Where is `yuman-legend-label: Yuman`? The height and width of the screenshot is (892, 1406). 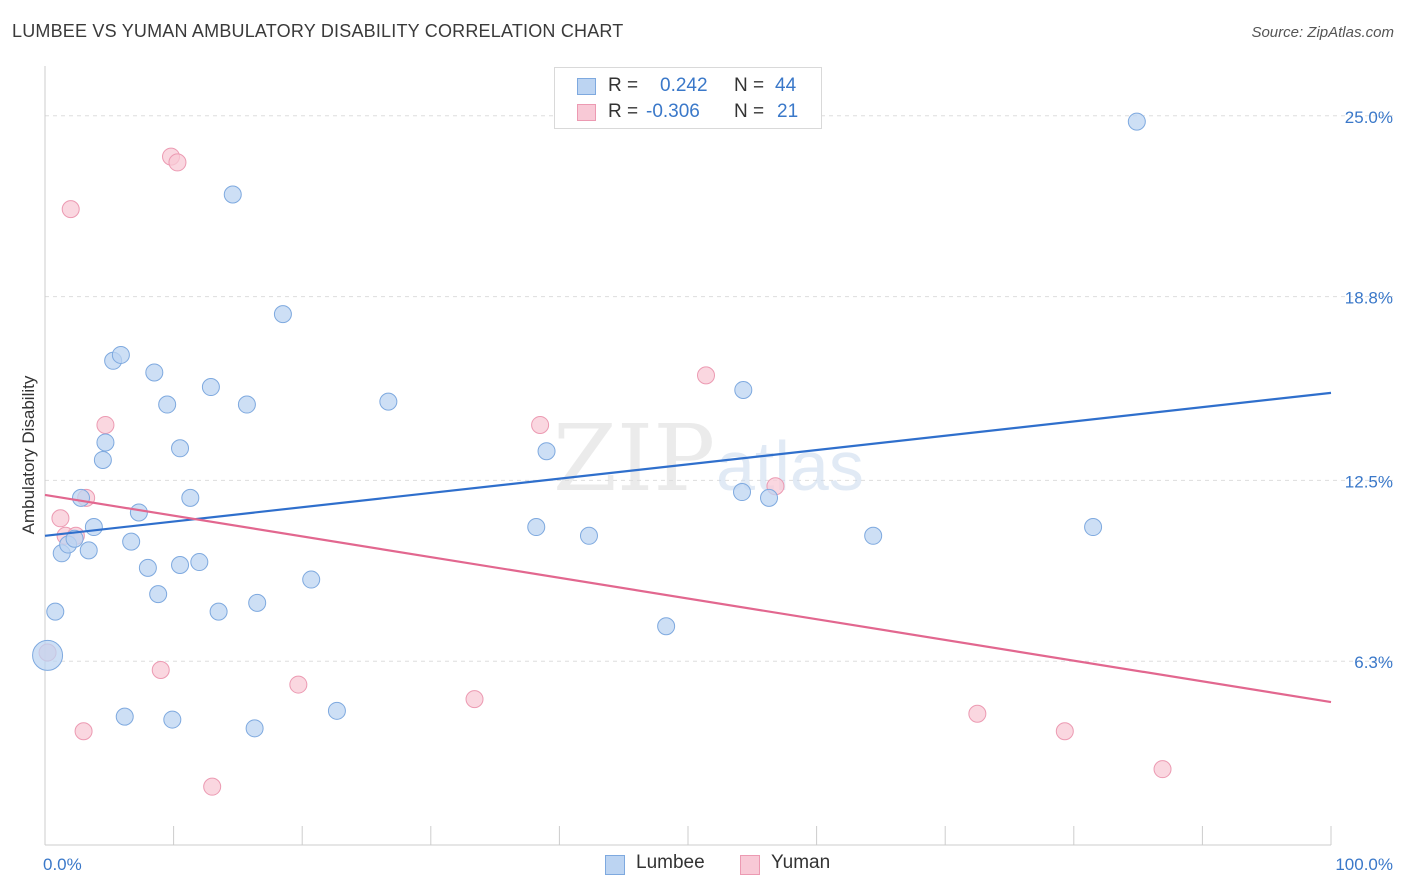 yuman-legend-label: Yuman is located at coordinates (801, 862).